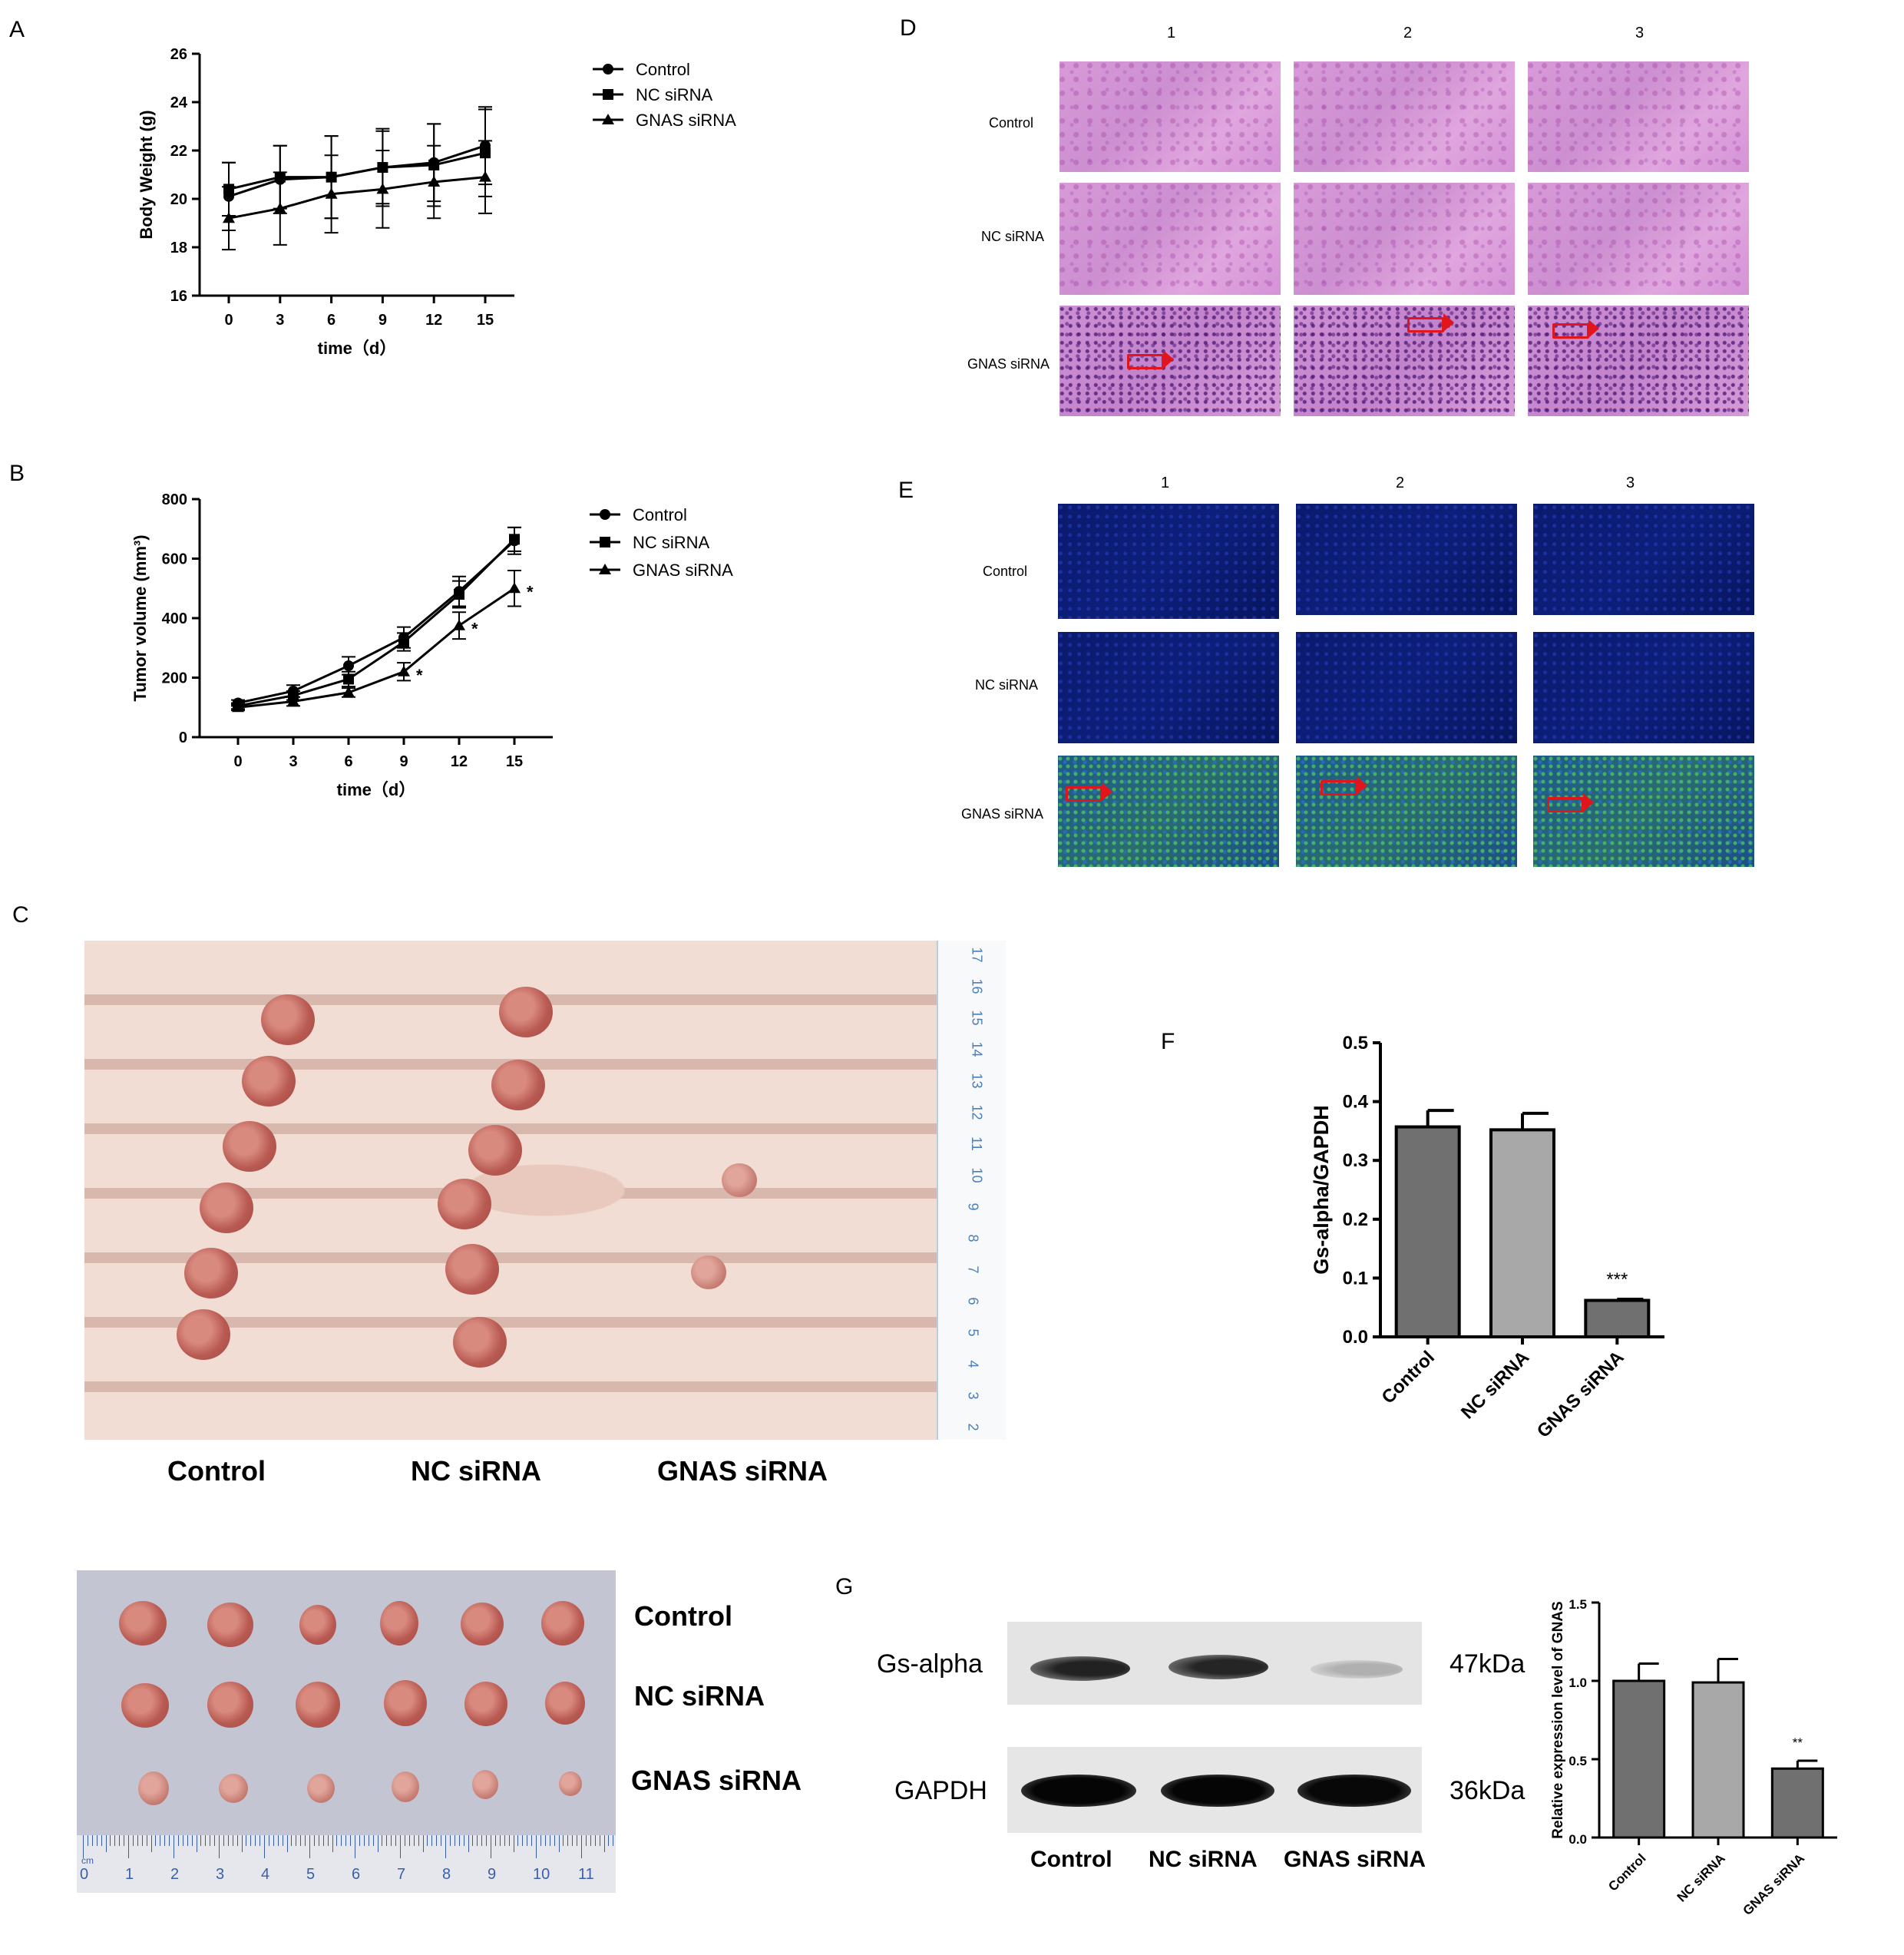 The width and height of the screenshot is (1904, 1955). I want to click on ruler-unit: cm, so click(87, 1860).